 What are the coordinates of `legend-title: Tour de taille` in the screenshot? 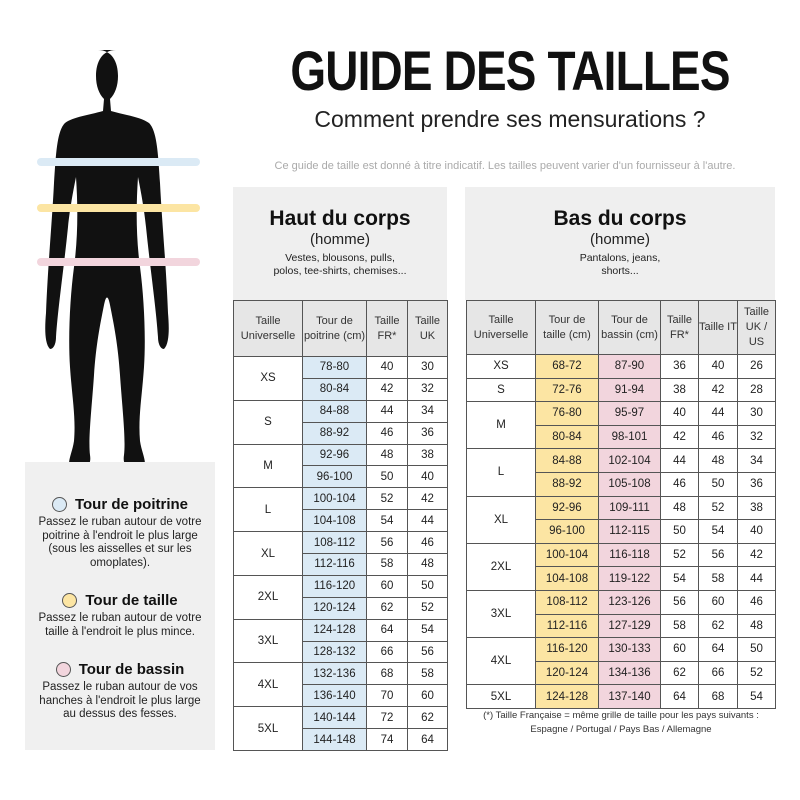 It's located at (120, 600).